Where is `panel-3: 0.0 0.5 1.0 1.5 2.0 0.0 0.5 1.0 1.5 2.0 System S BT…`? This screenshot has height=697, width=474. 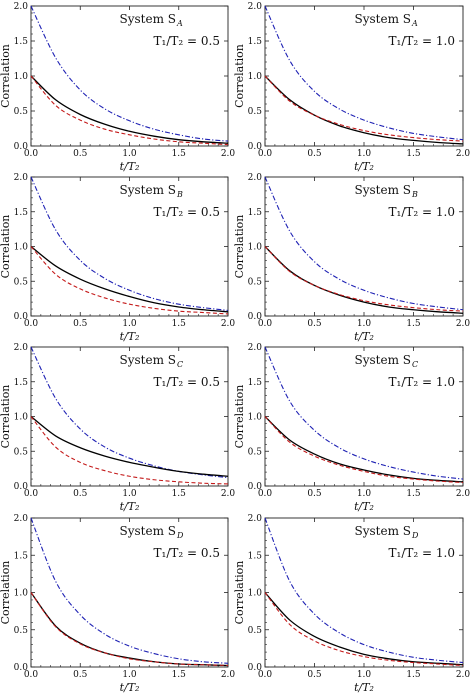 panel-3: 0.0 0.5 1.0 1.5 2.0 0.0 0.5 1.0 1.5 2.0 System S BT… is located at coordinates (117, 258).